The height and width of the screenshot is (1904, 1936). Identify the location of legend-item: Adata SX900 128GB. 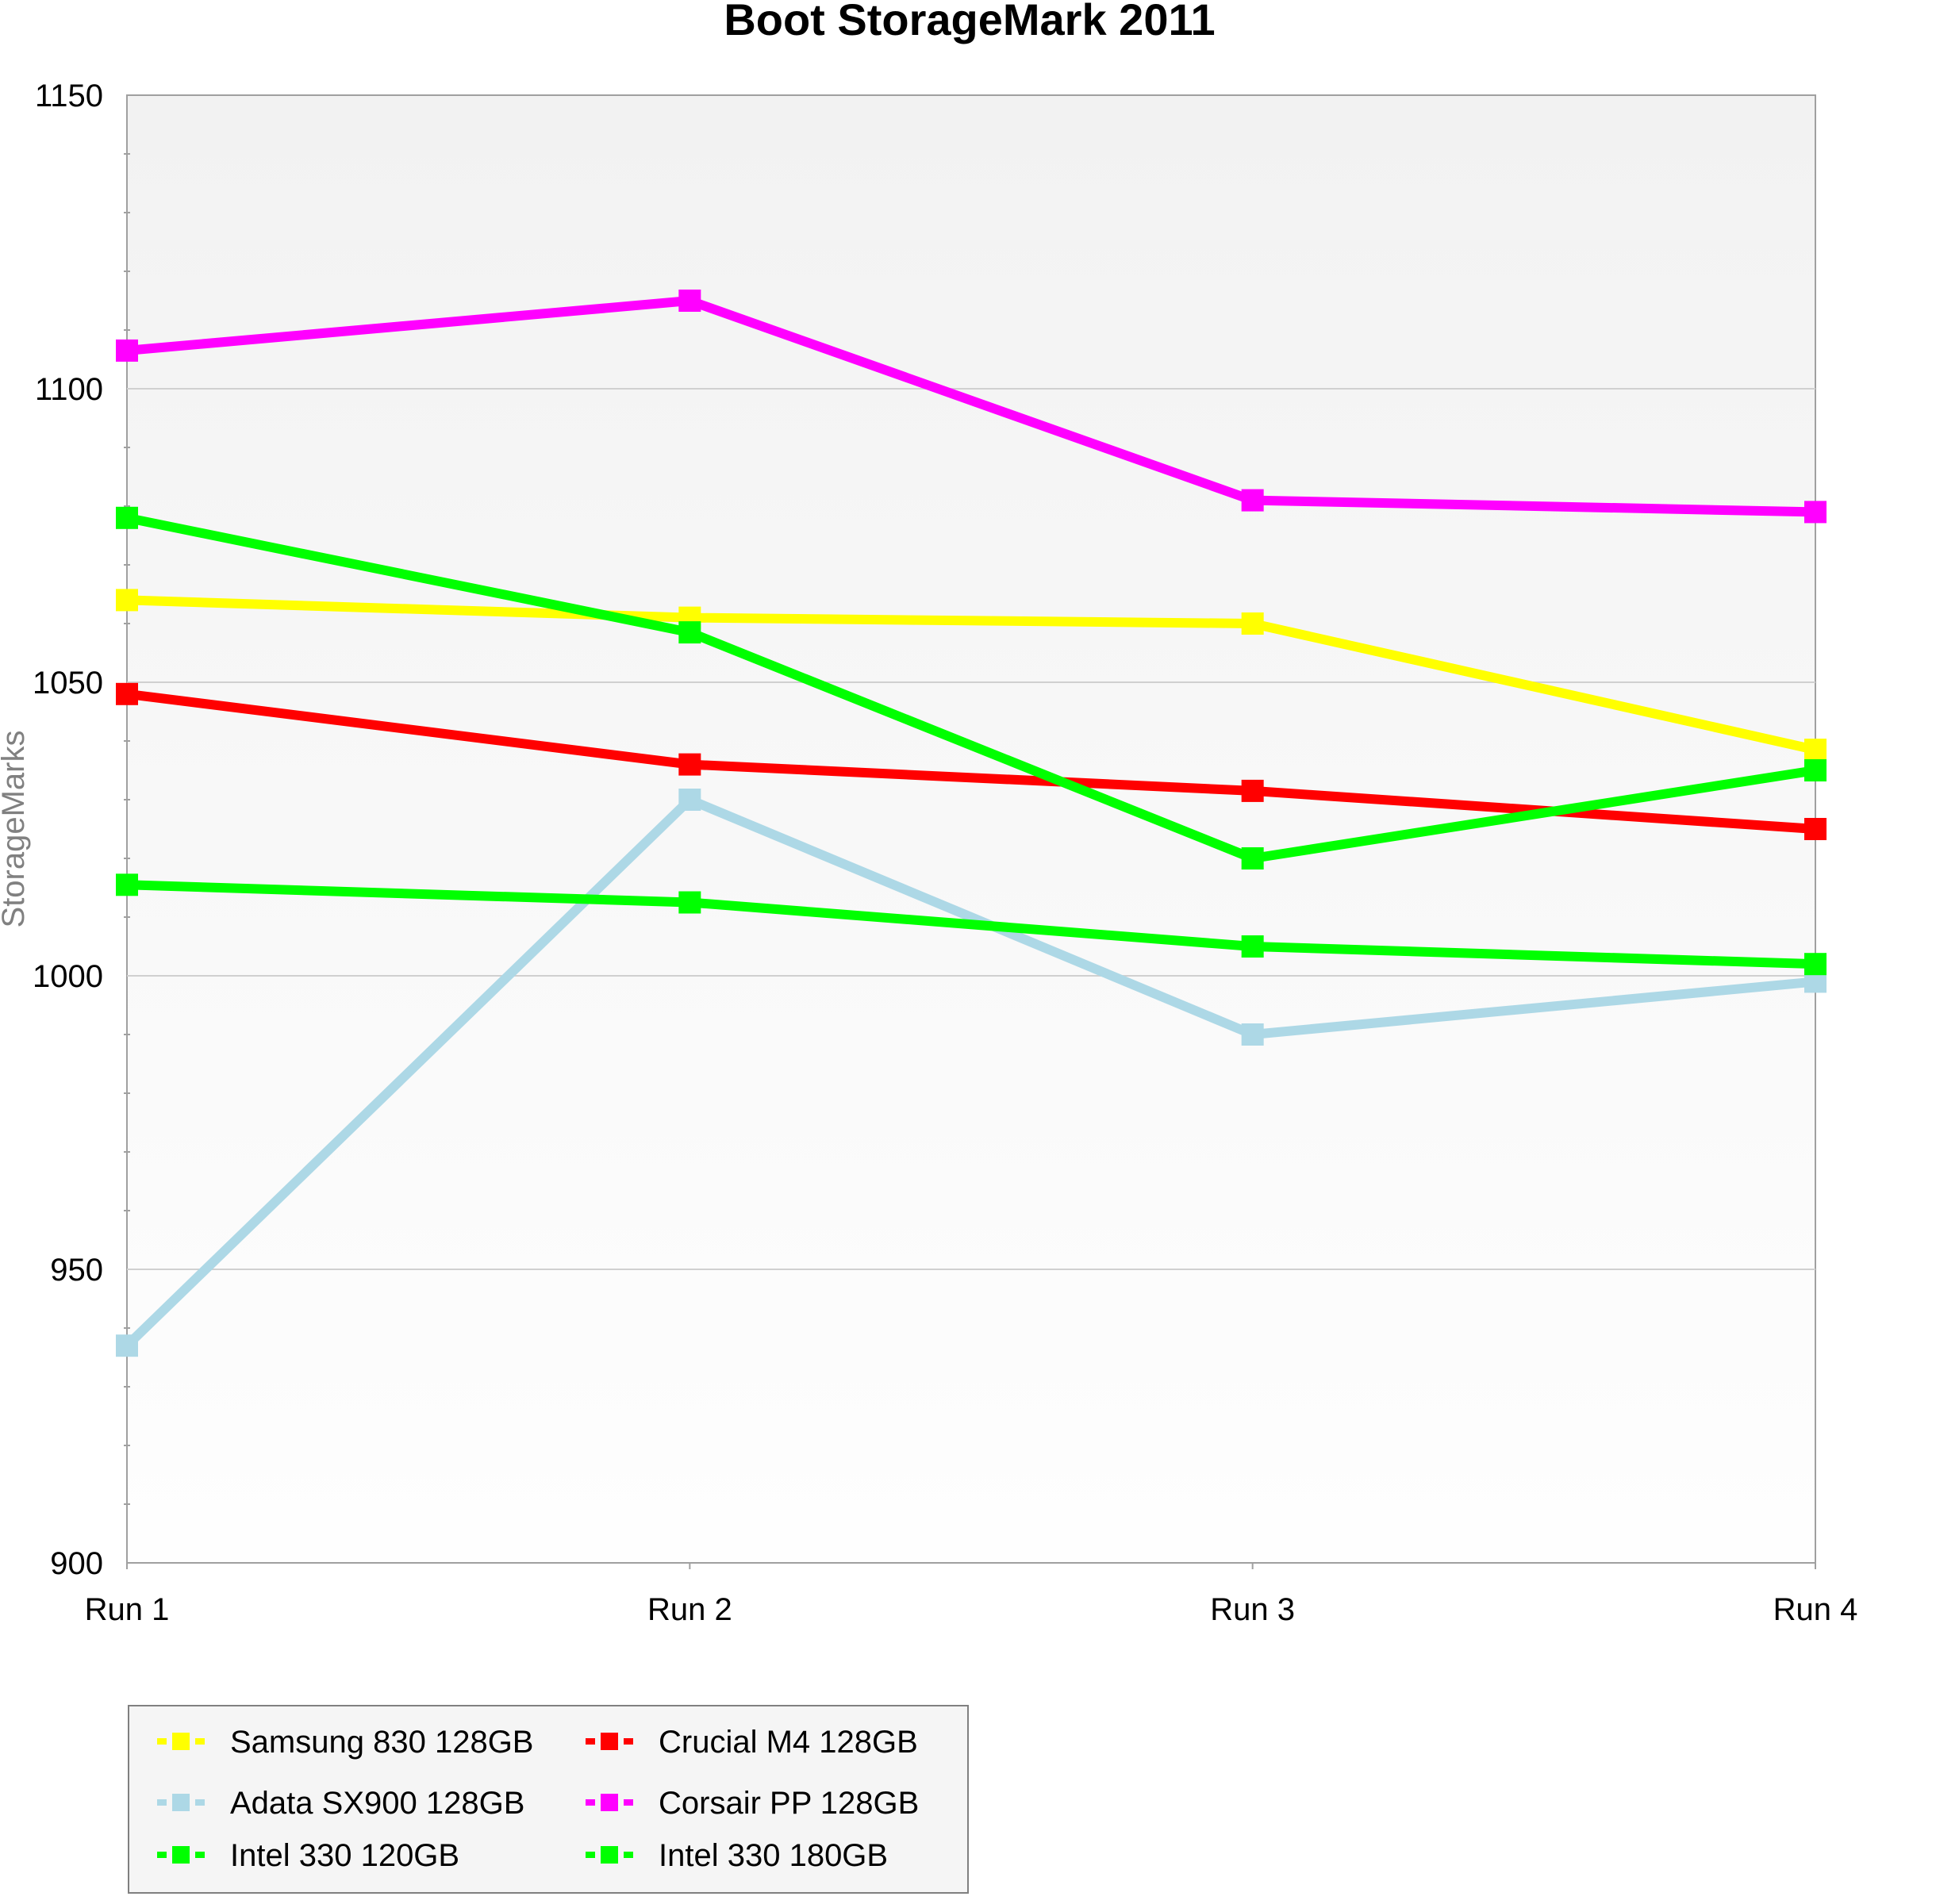
(340, 1803).